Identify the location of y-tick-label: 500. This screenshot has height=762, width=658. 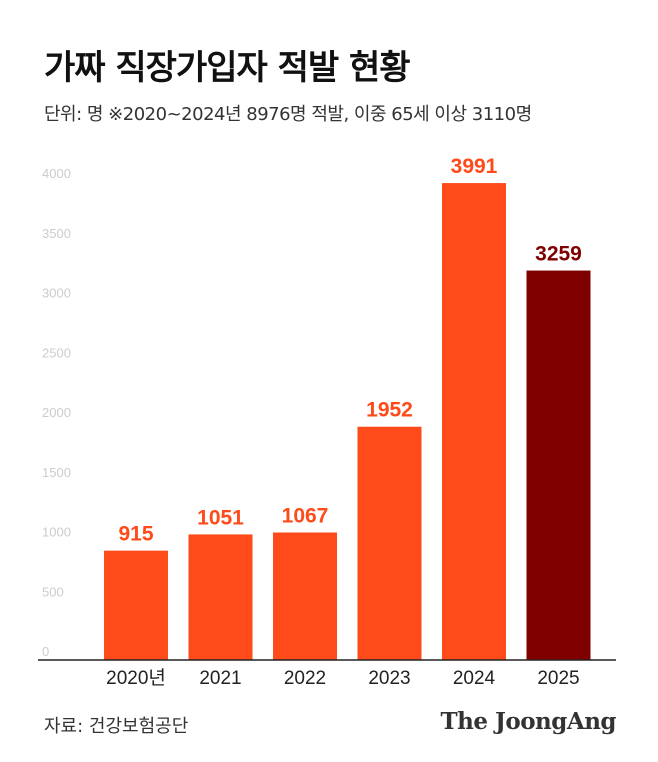
(53, 591).